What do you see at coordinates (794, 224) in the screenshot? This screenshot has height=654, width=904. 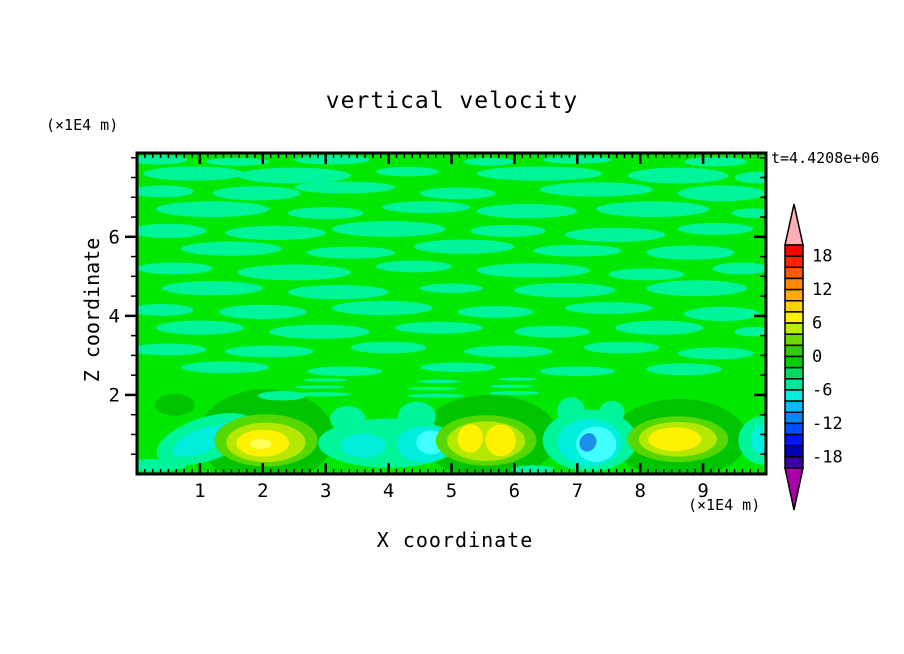 I see `colorbar-over-arrow` at bounding box center [794, 224].